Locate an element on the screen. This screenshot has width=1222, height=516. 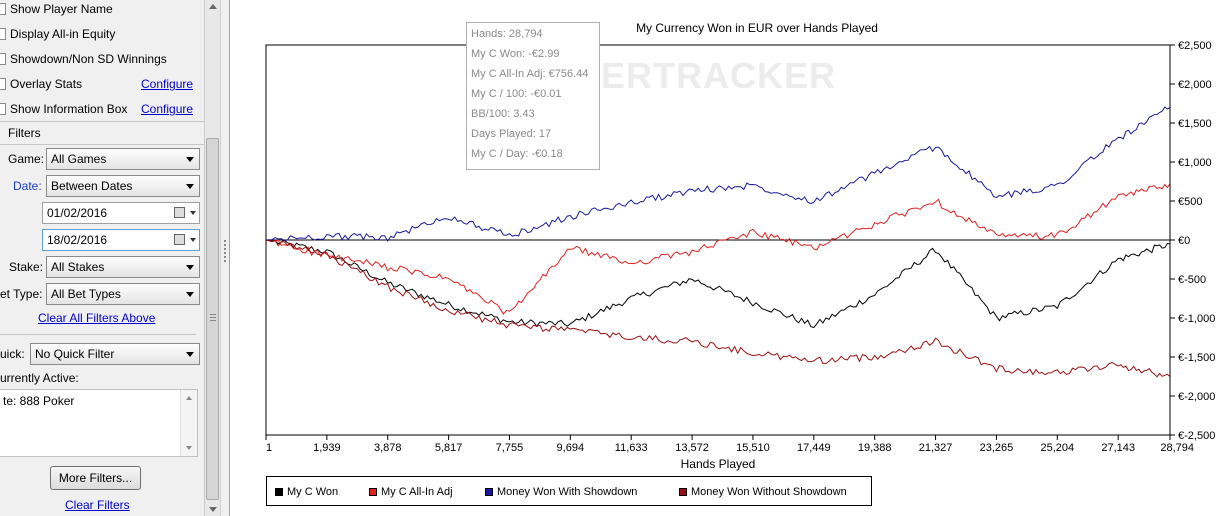
x-tick-label: 13,572 is located at coordinates (692, 448).